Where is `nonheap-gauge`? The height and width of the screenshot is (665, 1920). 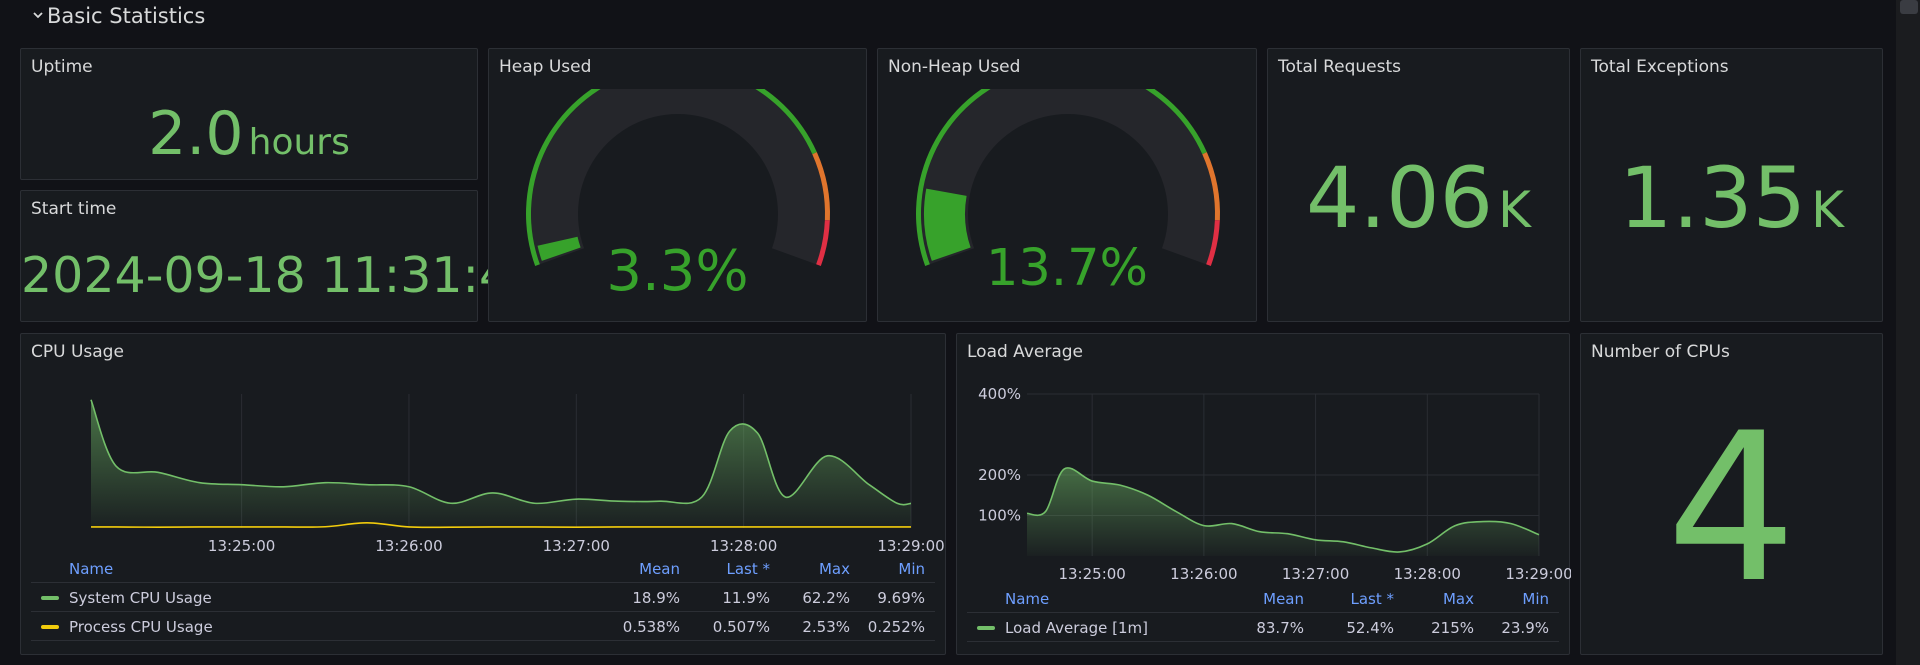
nonheap-gauge is located at coordinates (1068, 177).